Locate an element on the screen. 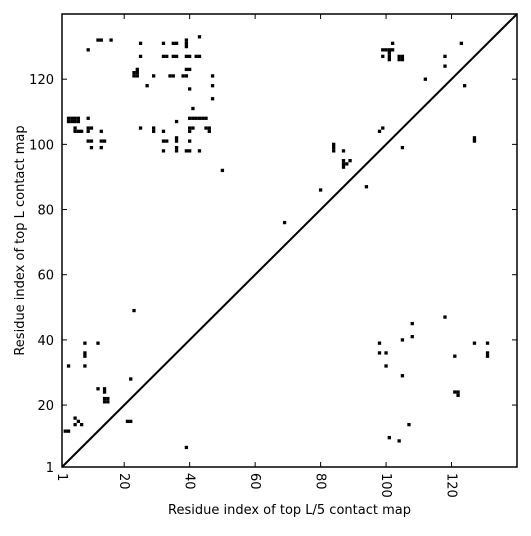 This screenshot has width=531, height=536. x-tick-label: 60 is located at coordinates (254, 481).